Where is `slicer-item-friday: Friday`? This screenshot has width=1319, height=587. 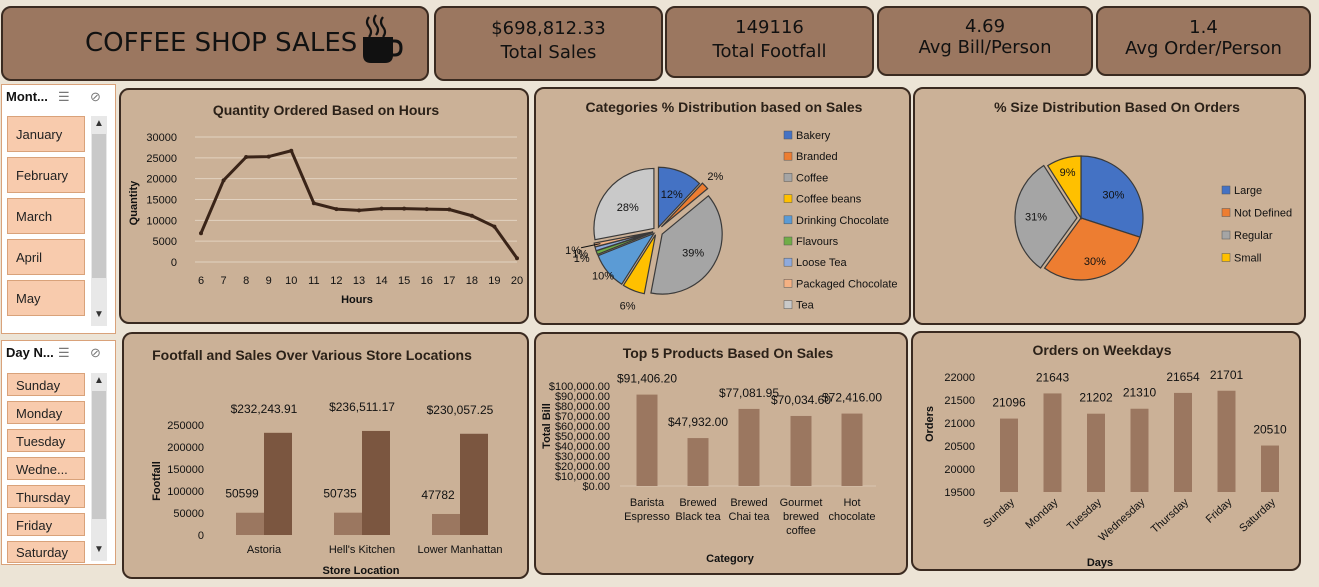
slicer-item-friday: Friday is located at coordinates (46, 524).